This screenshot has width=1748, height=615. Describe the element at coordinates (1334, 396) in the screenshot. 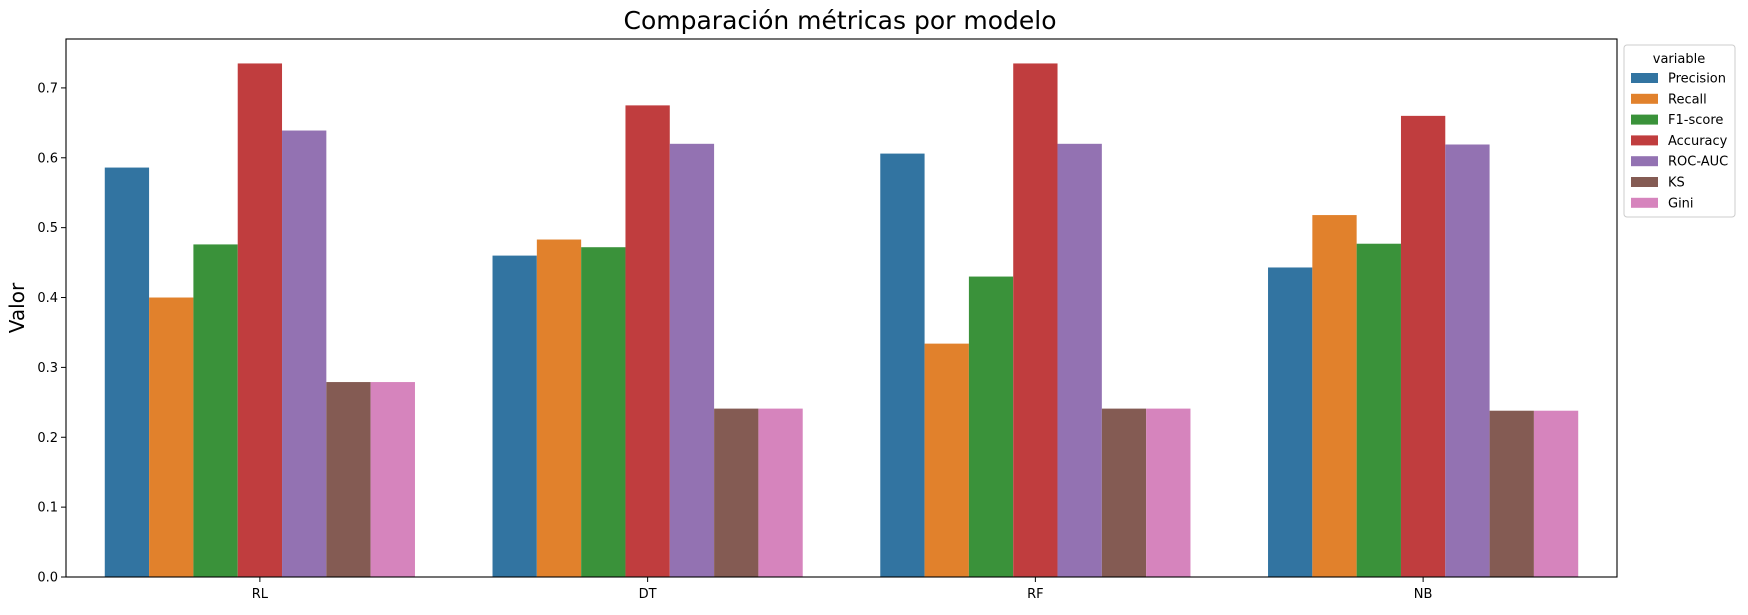

I see `bar-recall-nb` at that location.